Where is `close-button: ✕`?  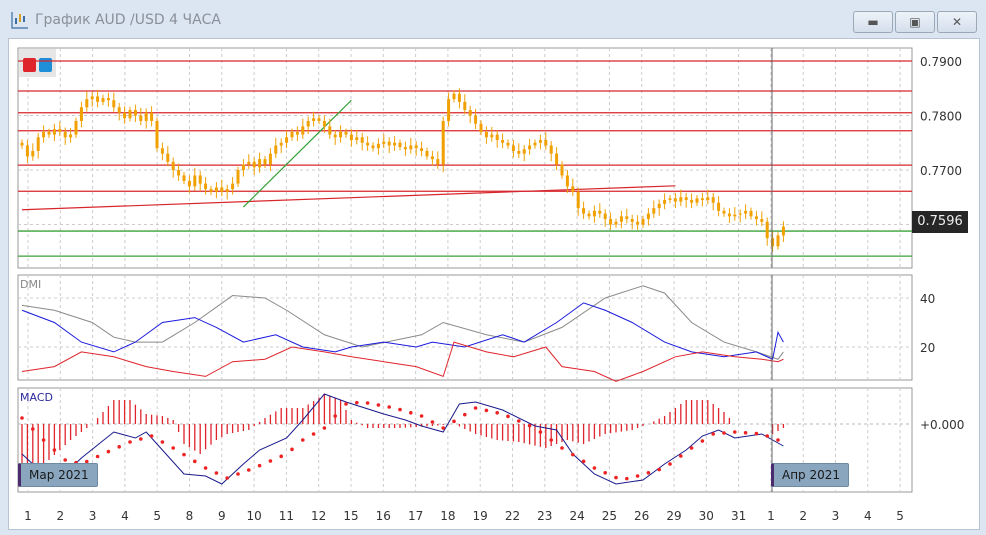
close-button: ✕ is located at coordinates (957, 22).